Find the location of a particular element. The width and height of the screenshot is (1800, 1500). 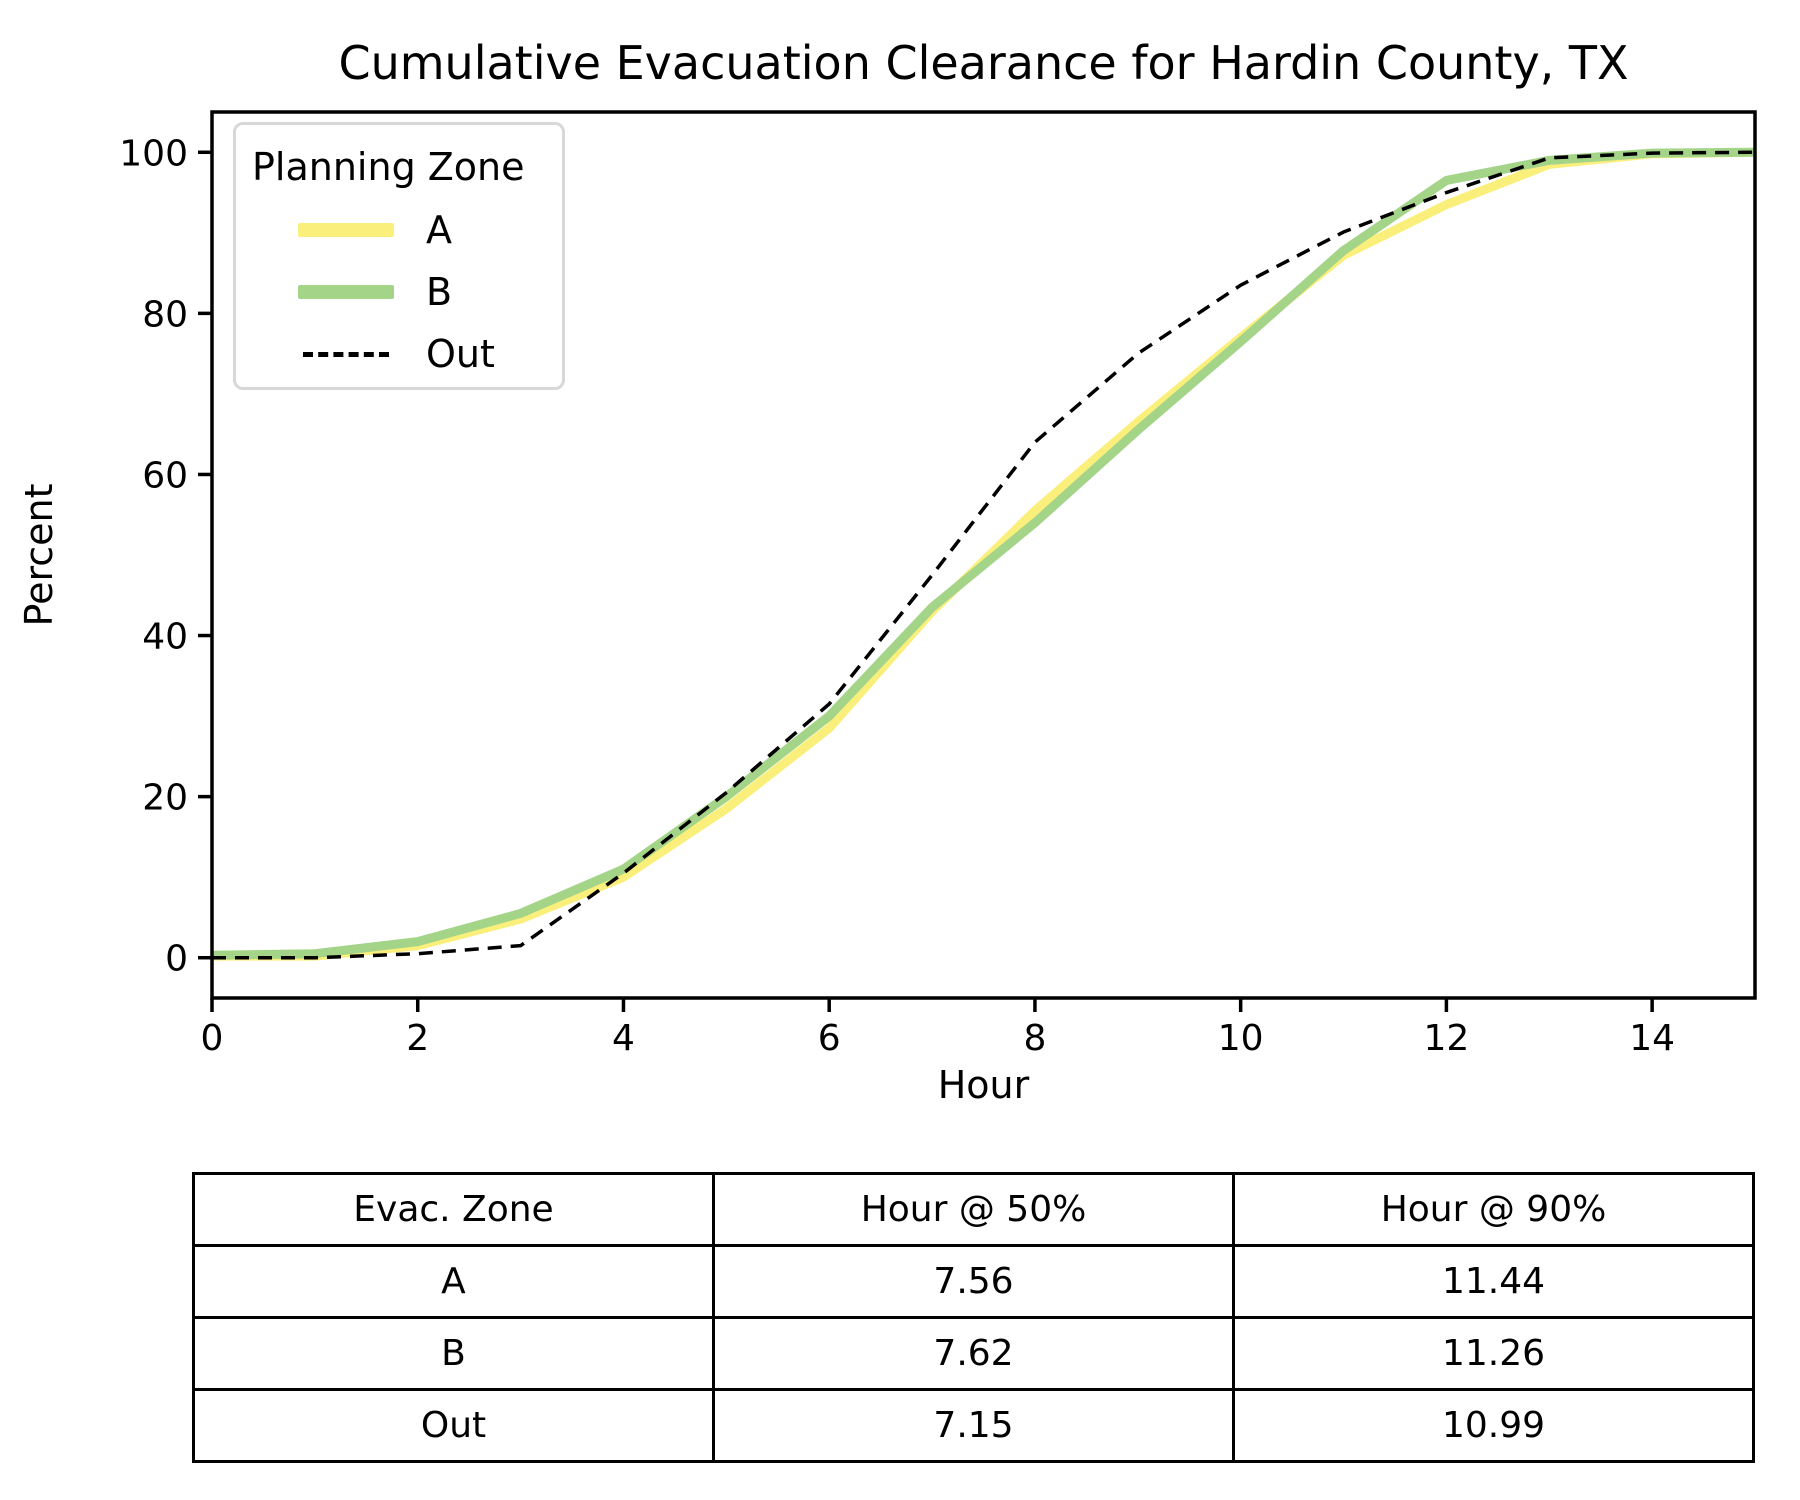

x-tick-label: 4 is located at coordinates (623, 1038).